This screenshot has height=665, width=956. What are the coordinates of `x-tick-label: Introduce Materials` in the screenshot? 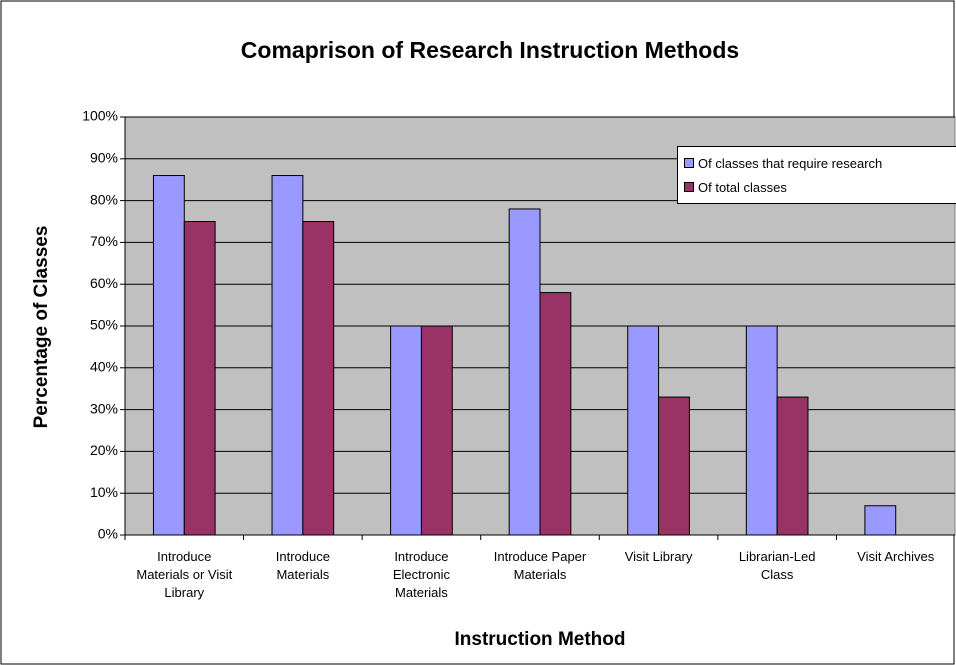 It's located at (302, 565).